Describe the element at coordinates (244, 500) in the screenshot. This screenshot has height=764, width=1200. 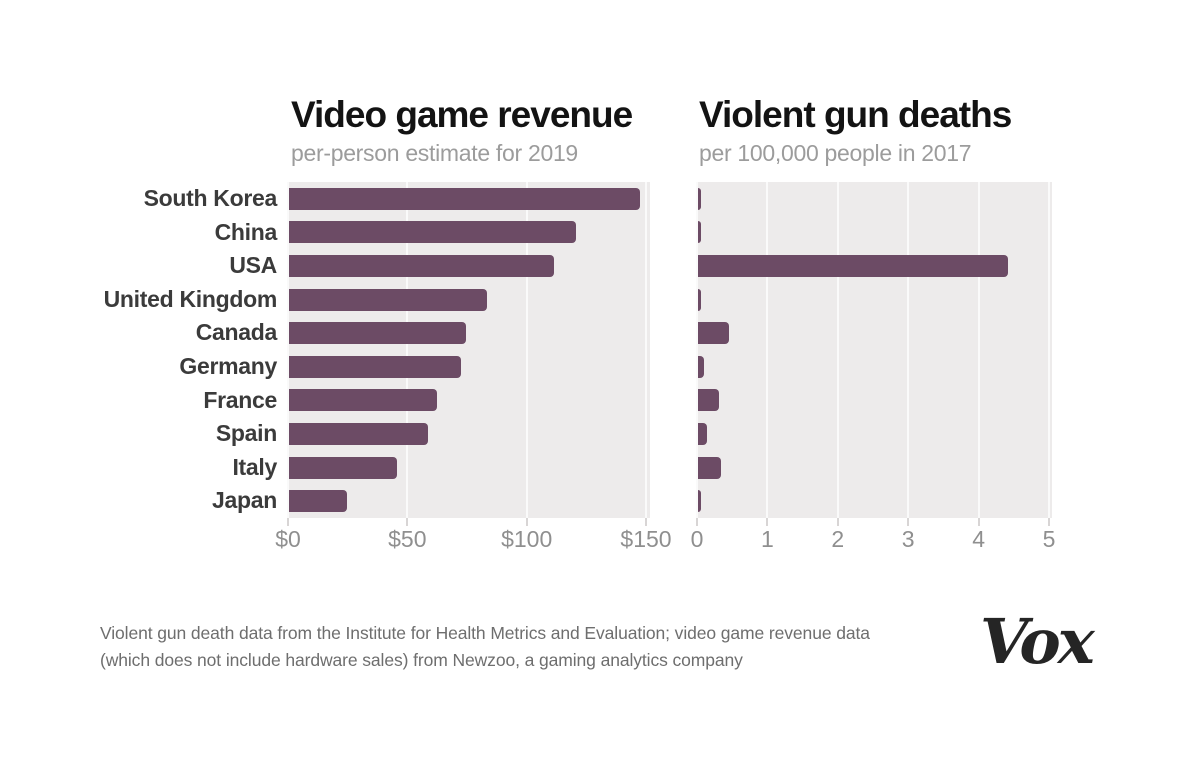
I see `category-label-japan: Japan` at that location.